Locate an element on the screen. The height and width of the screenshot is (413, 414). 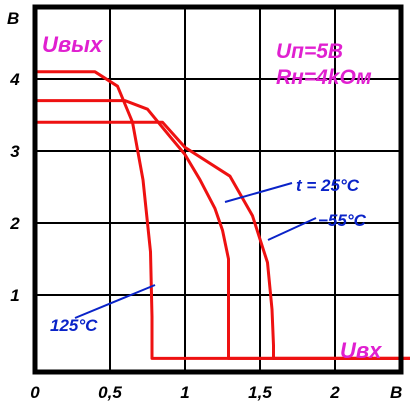
series-label: −55°C is located at coordinates (342, 220).